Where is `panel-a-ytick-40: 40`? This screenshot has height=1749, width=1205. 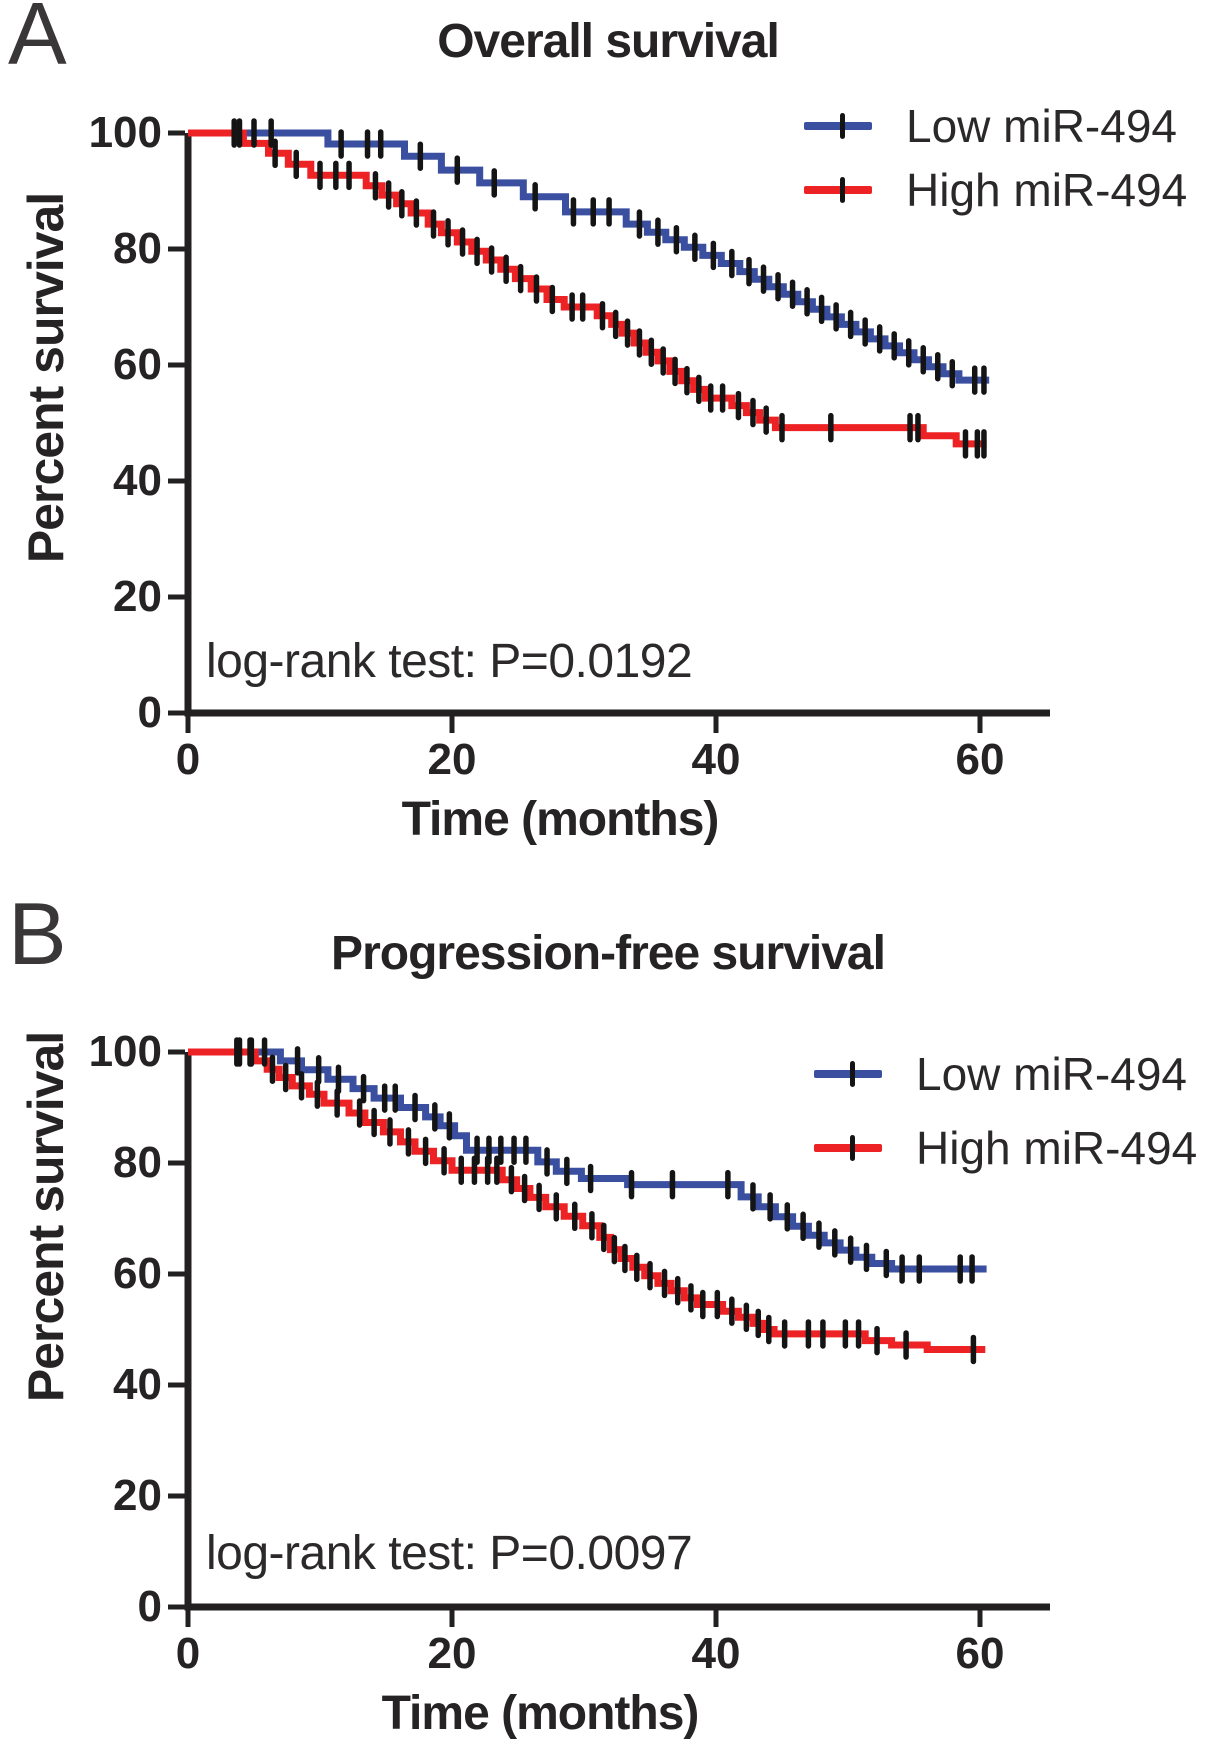 panel-a-ytick-40: 40 is located at coordinates (137, 480).